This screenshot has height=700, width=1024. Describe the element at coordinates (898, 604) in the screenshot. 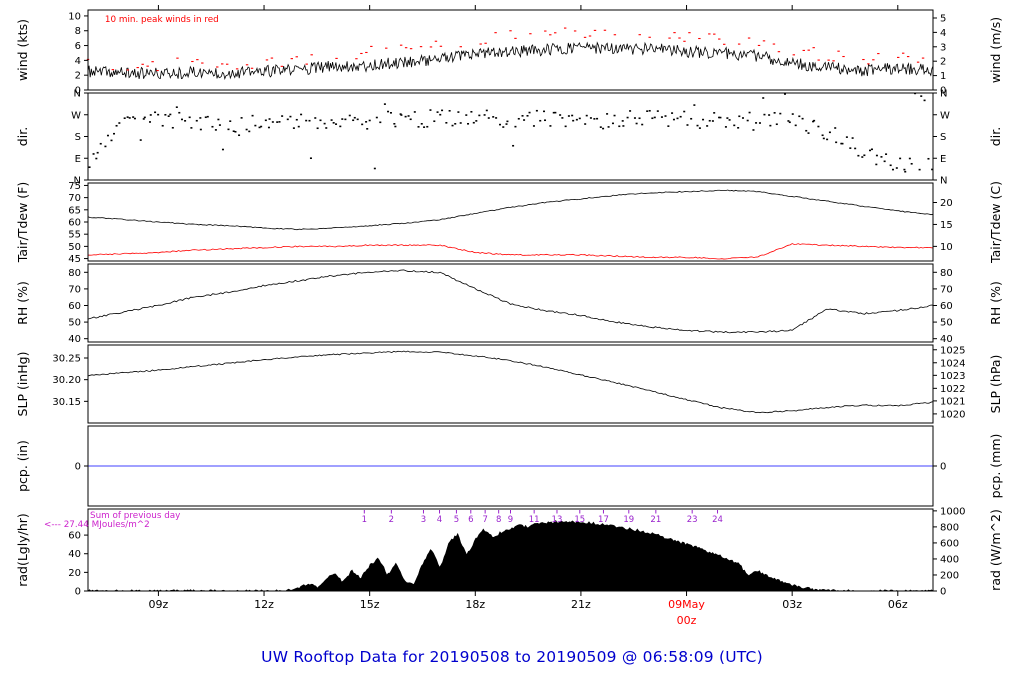

I see `x-tick-label: 06z` at that location.